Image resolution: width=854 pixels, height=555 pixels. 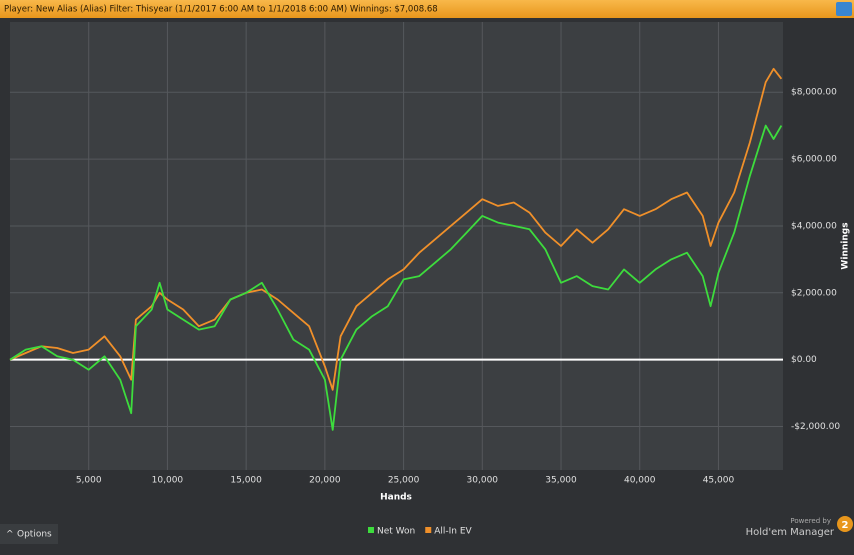 I want to click on brand: Hold'em Manager, so click(x=790, y=532).